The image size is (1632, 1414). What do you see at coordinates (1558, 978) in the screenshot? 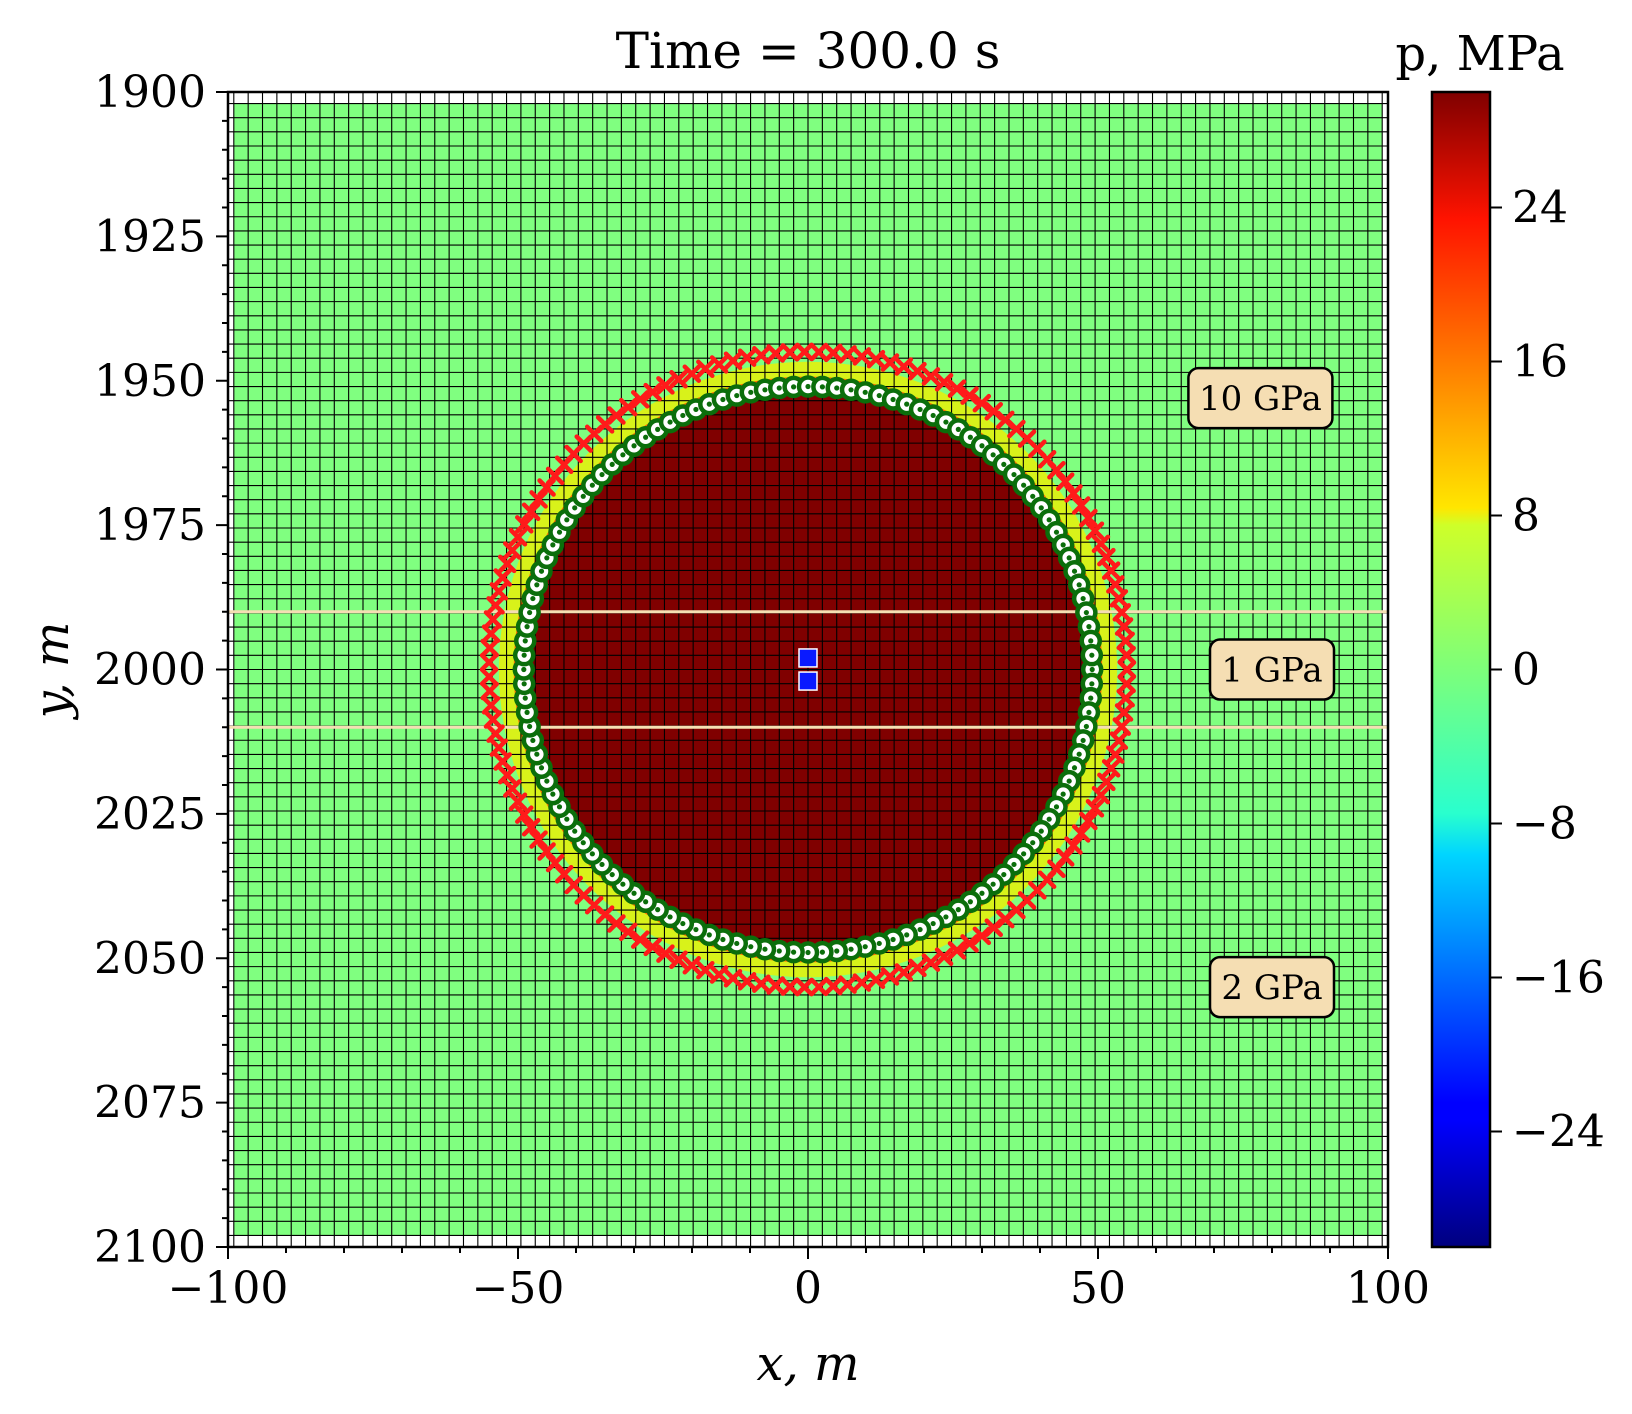
I see `colorbar-tick-label-5: −16` at bounding box center [1558, 978].